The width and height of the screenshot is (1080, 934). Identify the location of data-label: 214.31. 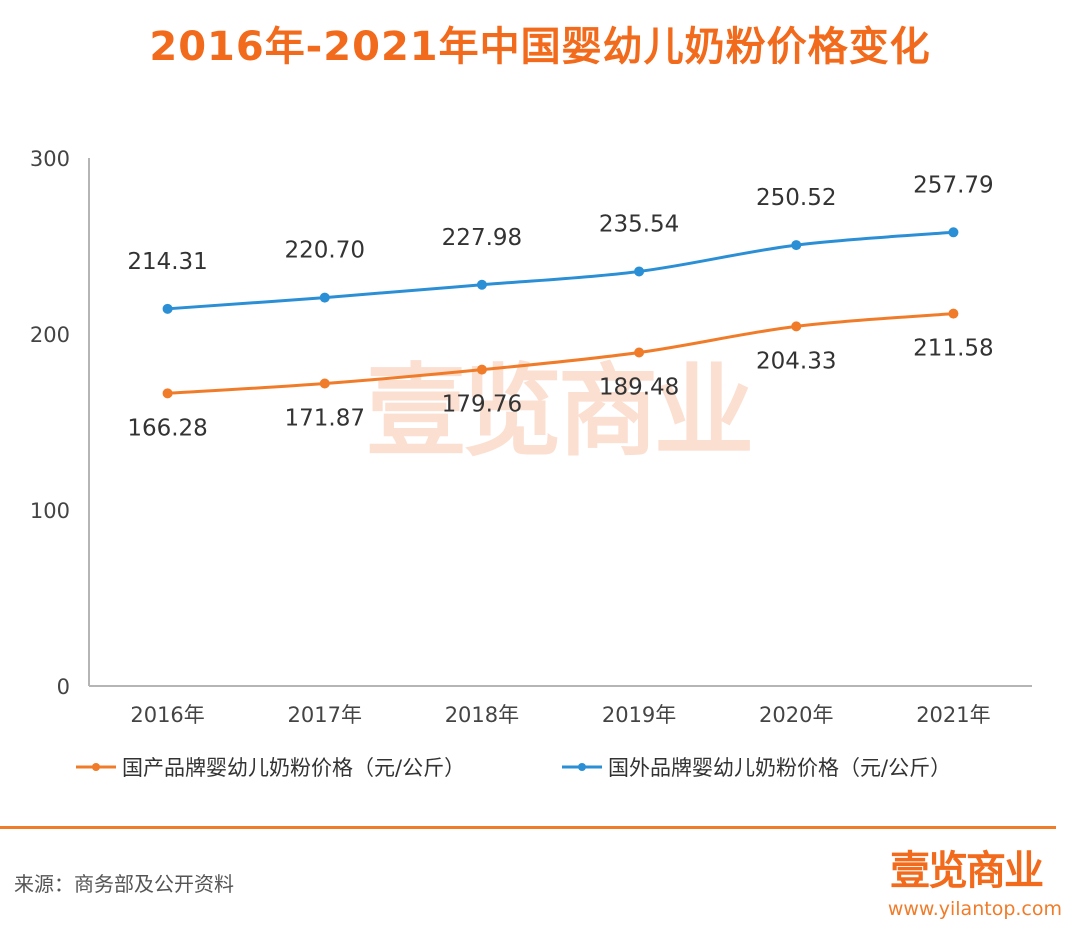
(167, 262).